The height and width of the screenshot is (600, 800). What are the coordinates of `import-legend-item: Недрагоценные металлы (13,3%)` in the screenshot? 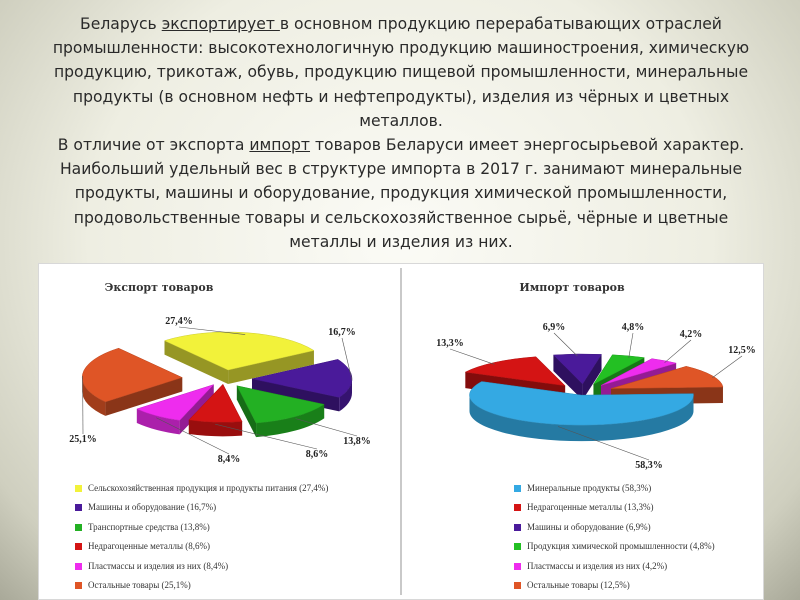 It's located at (614, 507).